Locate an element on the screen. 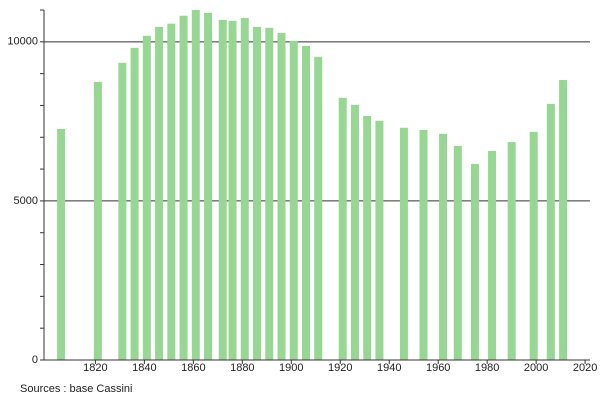 This screenshot has width=600, height=400. x-tick-label: 1900 is located at coordinates (291, 368).